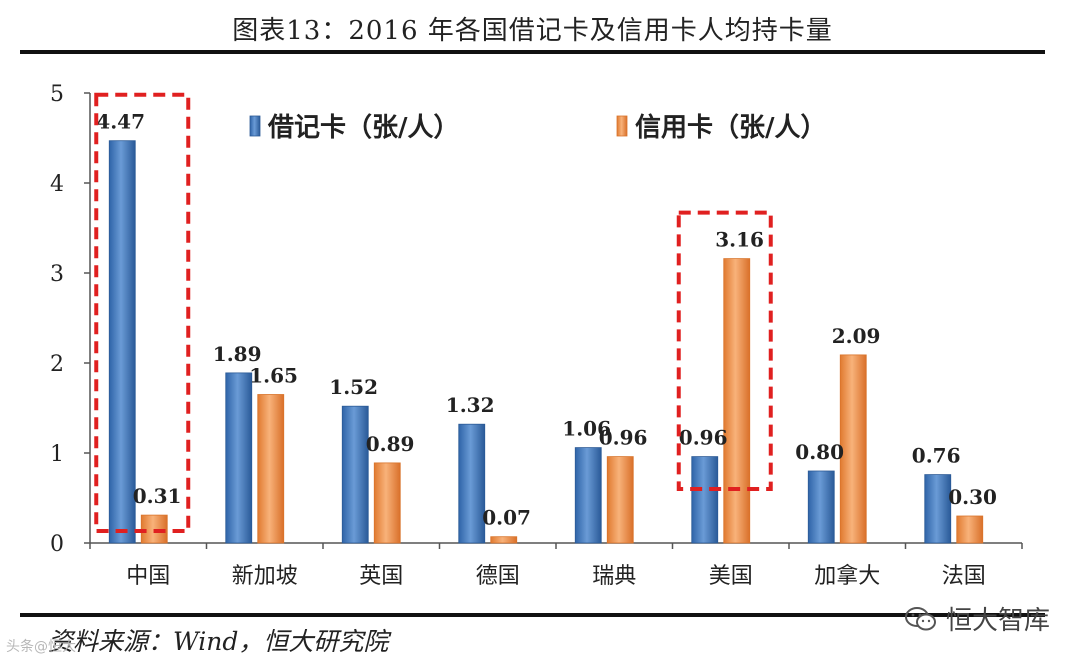 This screenshot has width=1080, height=667. What do you see at coordinates (703, 438) in the screenshot?
I see `debit-value-label: 0.96` at bounding box center [703, 438].